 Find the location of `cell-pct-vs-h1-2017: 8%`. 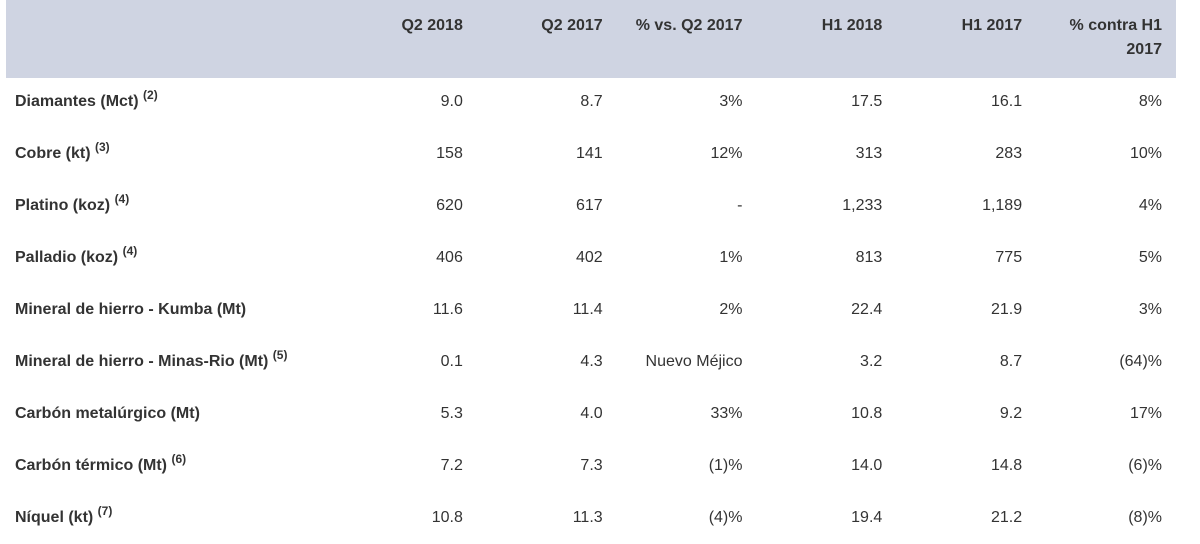

cell-pct-vs-h1-2017: 8% is located at coordinates (1150, 101).